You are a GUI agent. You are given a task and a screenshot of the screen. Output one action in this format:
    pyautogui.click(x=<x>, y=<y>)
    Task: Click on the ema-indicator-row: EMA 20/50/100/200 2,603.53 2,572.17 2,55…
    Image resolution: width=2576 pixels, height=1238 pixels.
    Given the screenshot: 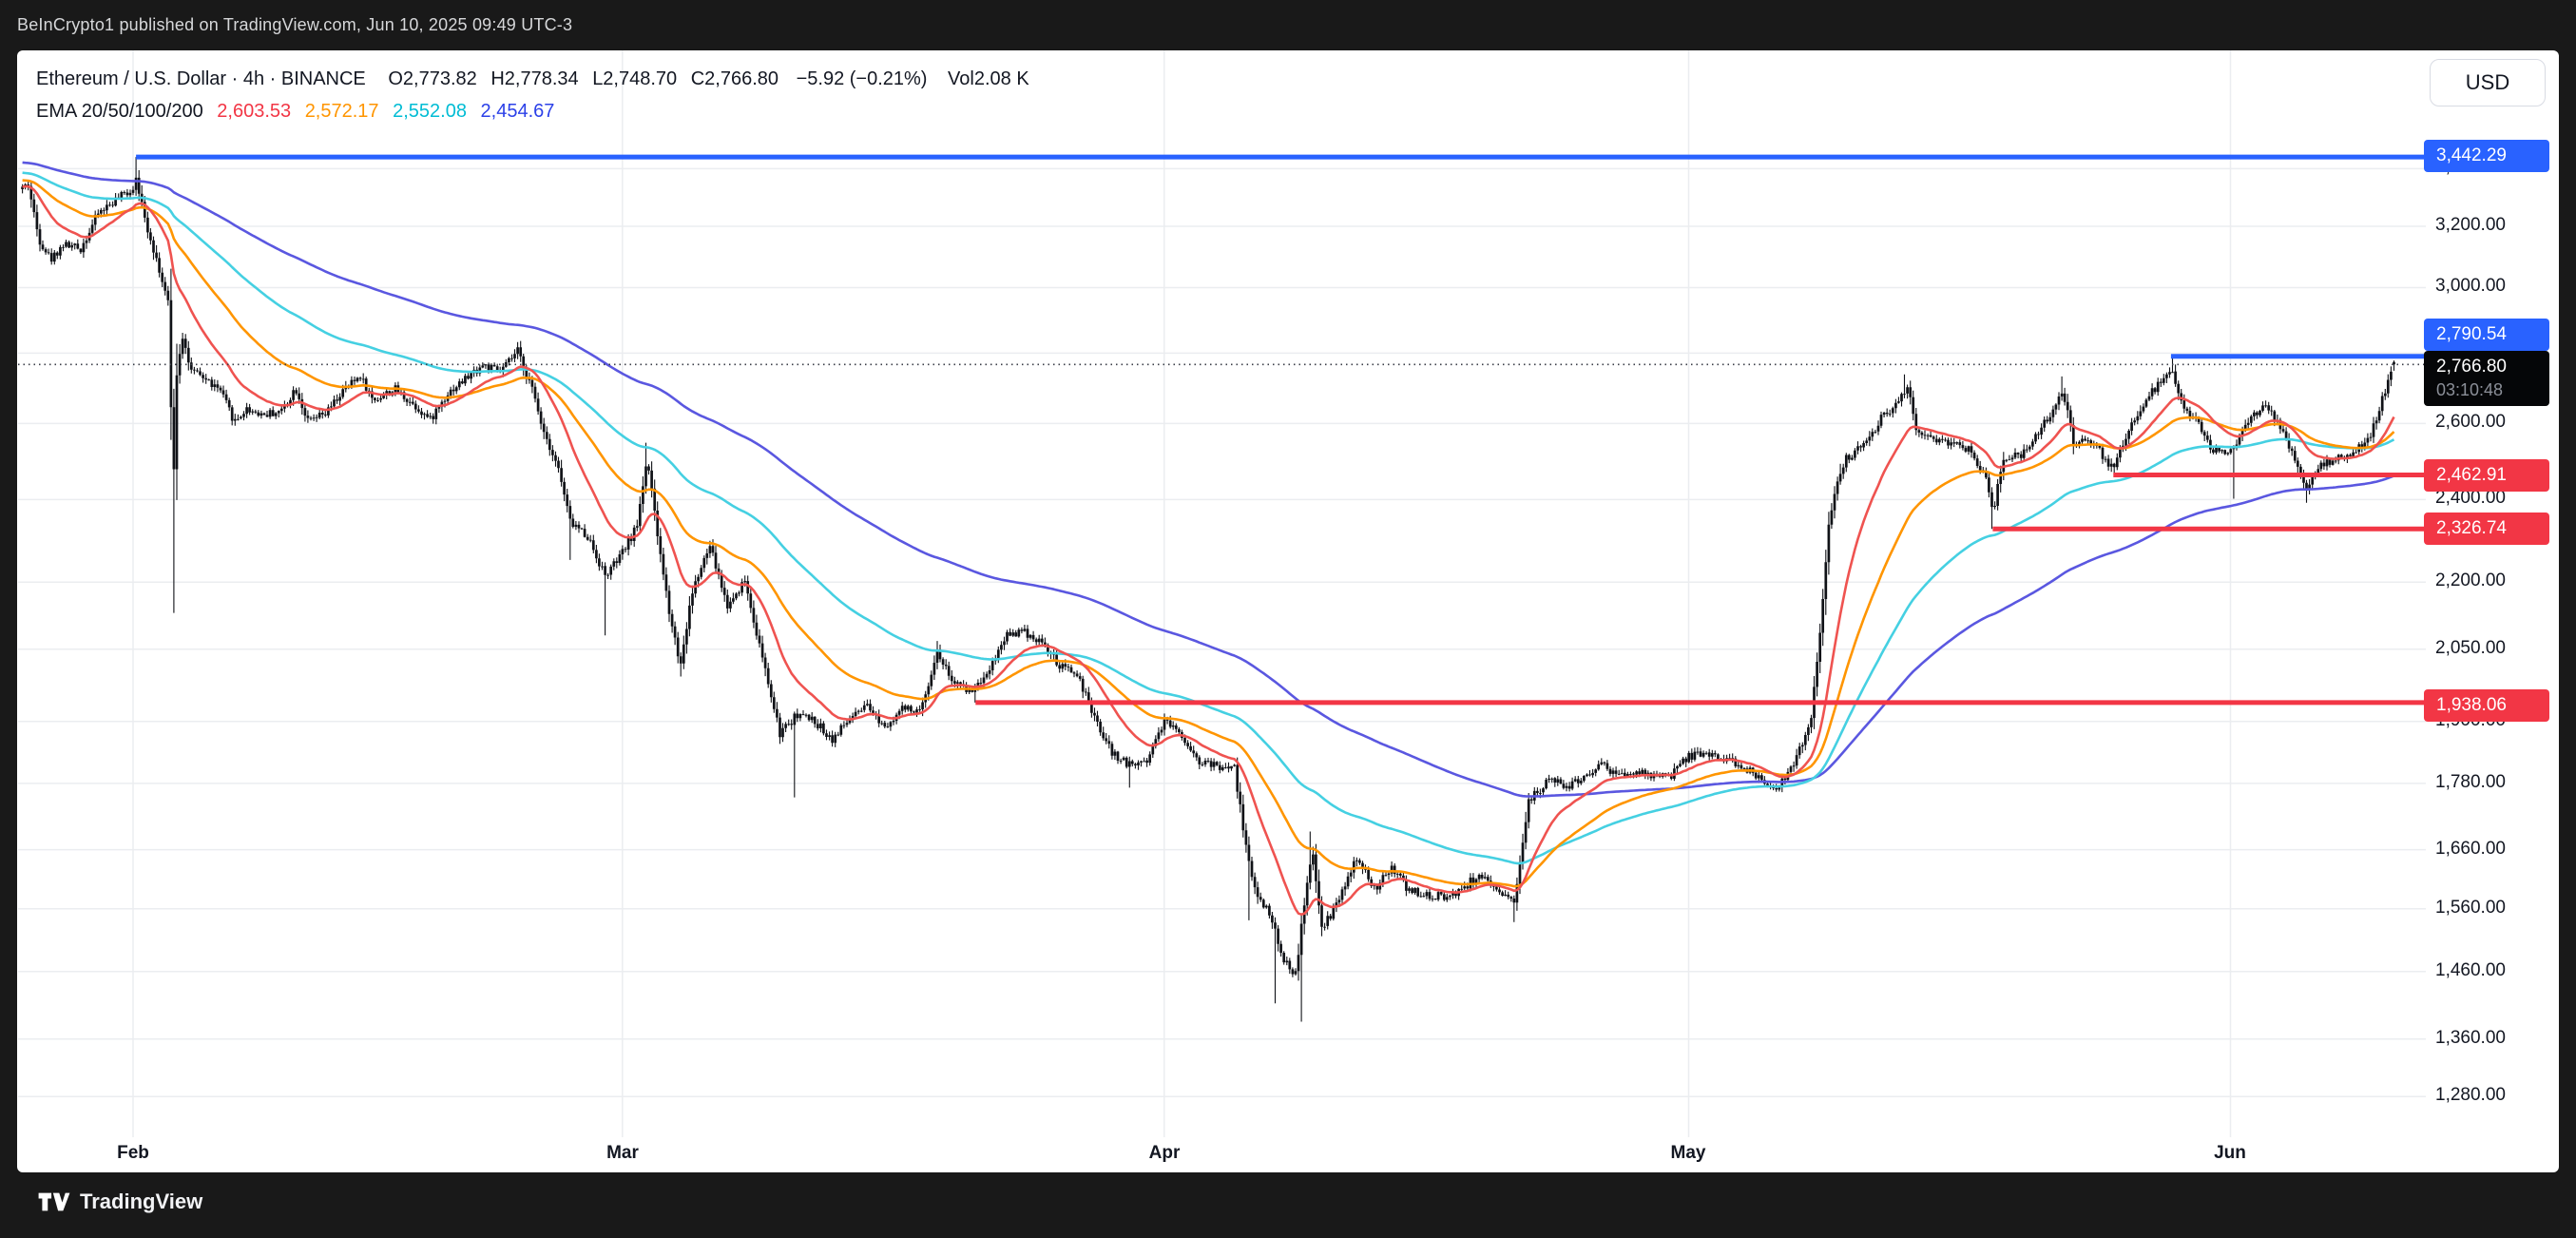 What is the action you would take?
    pyautogui.click(x=299, y=112)
    